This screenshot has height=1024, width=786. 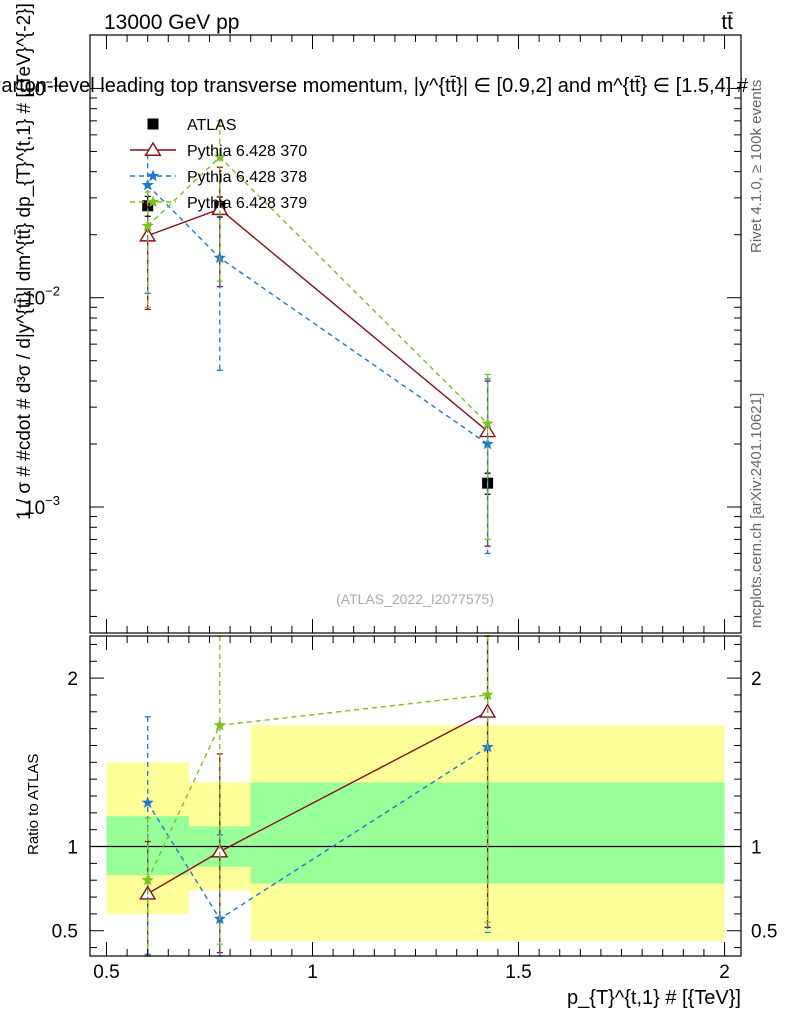 I want to click on main-y-tick-label: 10⁻², so click(x=42, y=297).